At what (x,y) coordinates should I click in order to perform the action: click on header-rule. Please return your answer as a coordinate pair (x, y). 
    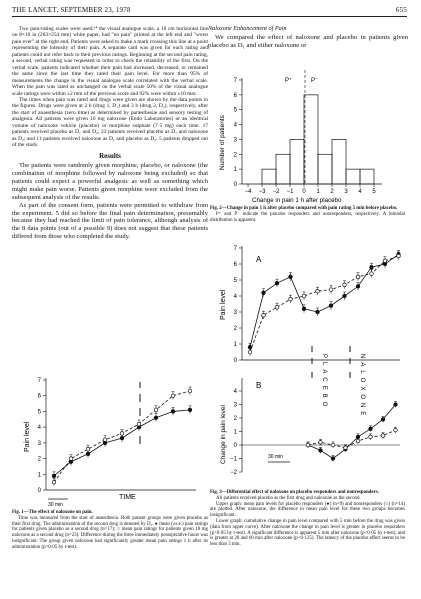
    Looking at the image, I should click on (209, 16).